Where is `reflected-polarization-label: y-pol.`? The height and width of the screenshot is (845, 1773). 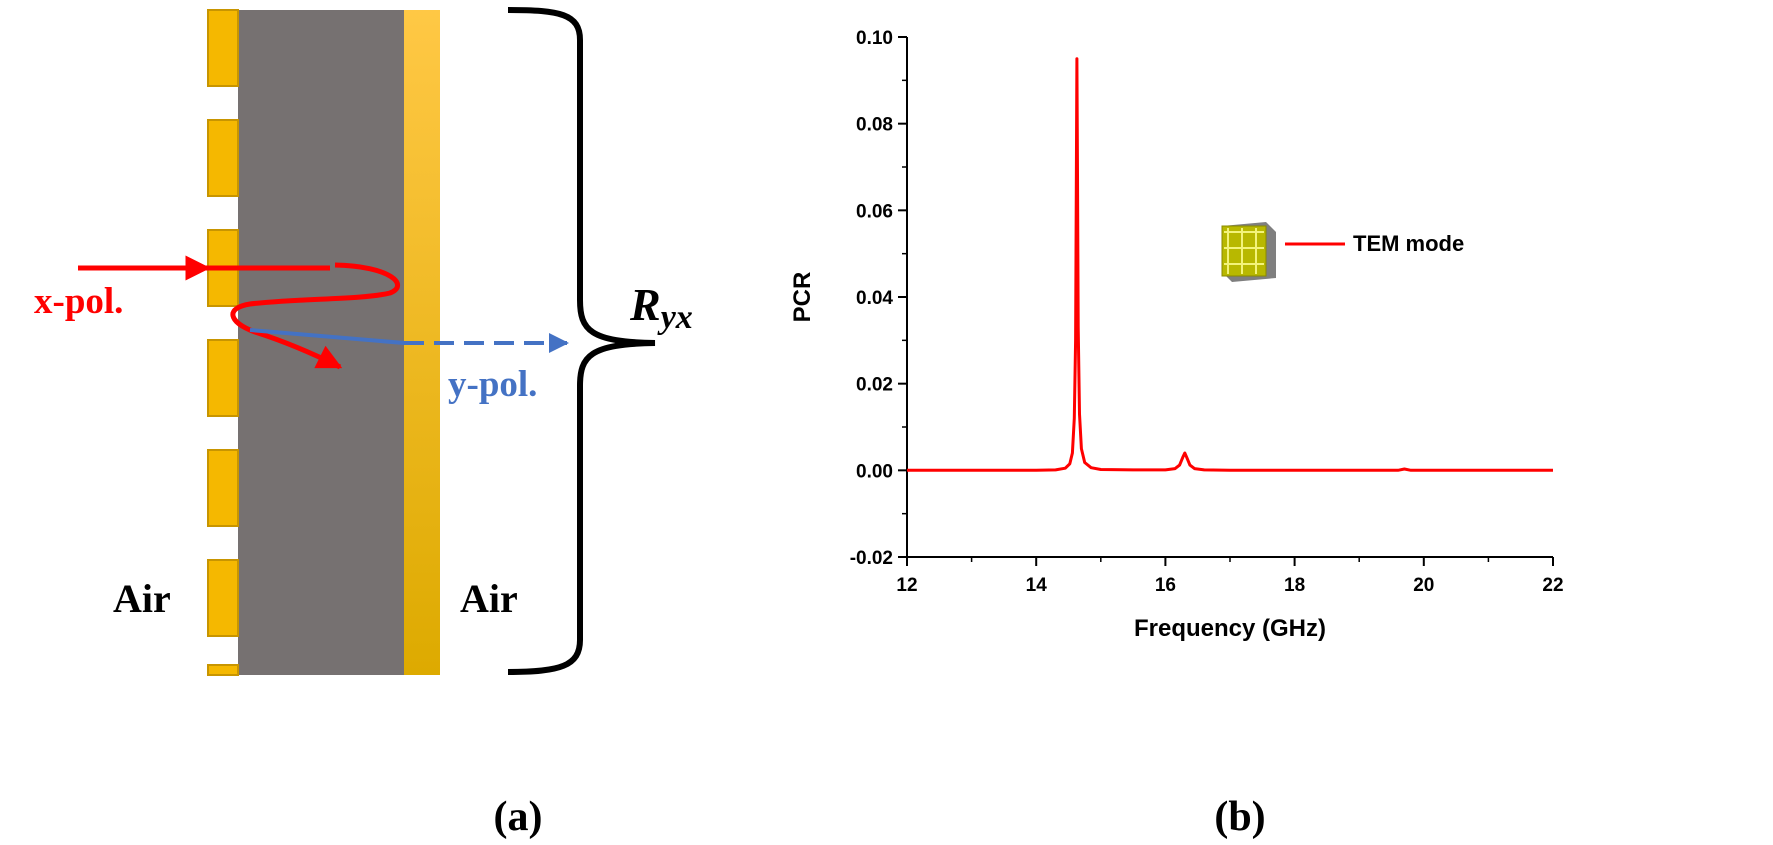 reflected-polarization-label: y-pol. is located at coordinates (492, 384).